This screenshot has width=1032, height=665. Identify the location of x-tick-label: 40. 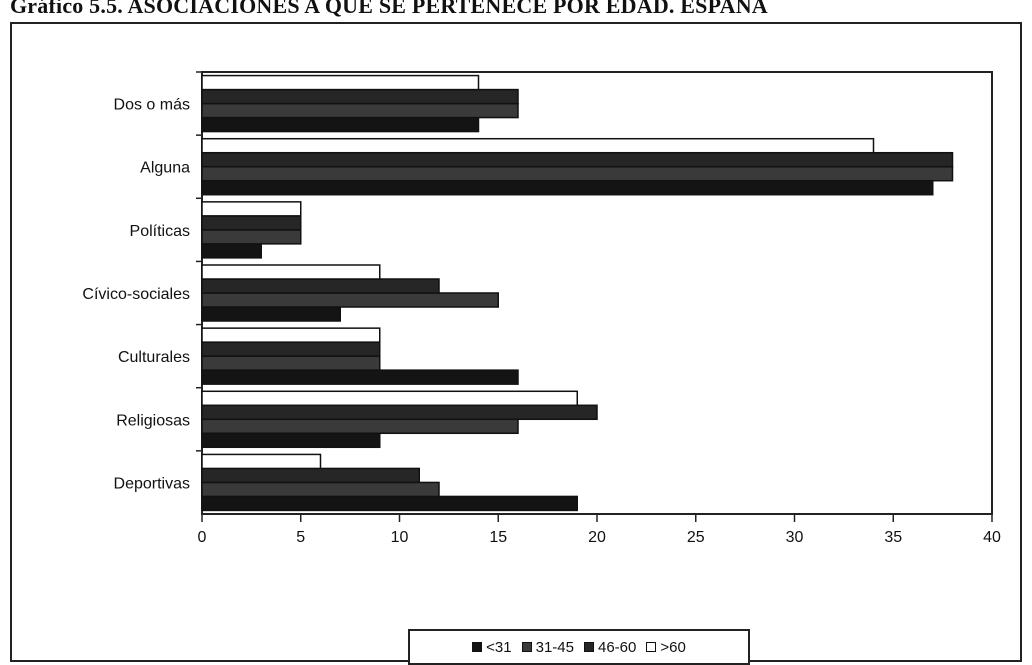
(992, 537).